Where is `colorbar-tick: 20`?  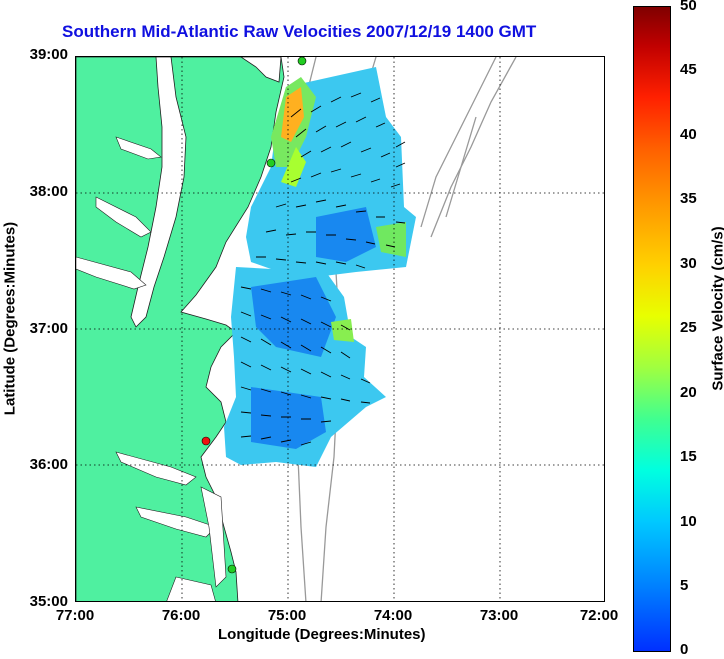
colorbar-tick: 20 is located at coordinates (688, 392).